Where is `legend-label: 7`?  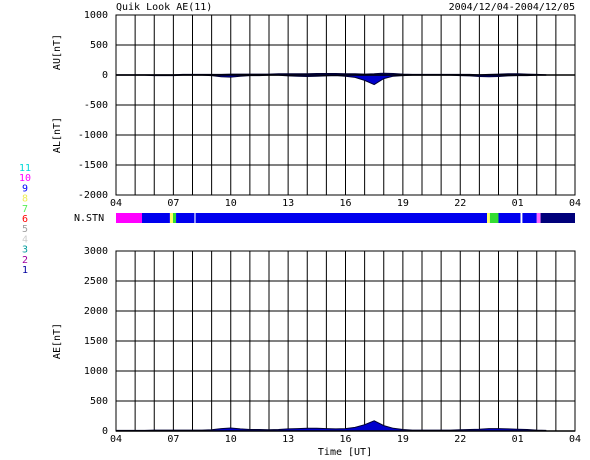
legend-label: 7 is located at coordinates (25, 209).